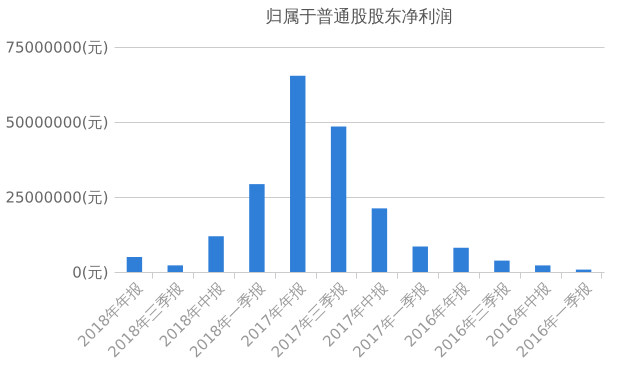 The image size is (623, 372). I want to click on y-tick-label: 75000000(元), so click(56, 47).